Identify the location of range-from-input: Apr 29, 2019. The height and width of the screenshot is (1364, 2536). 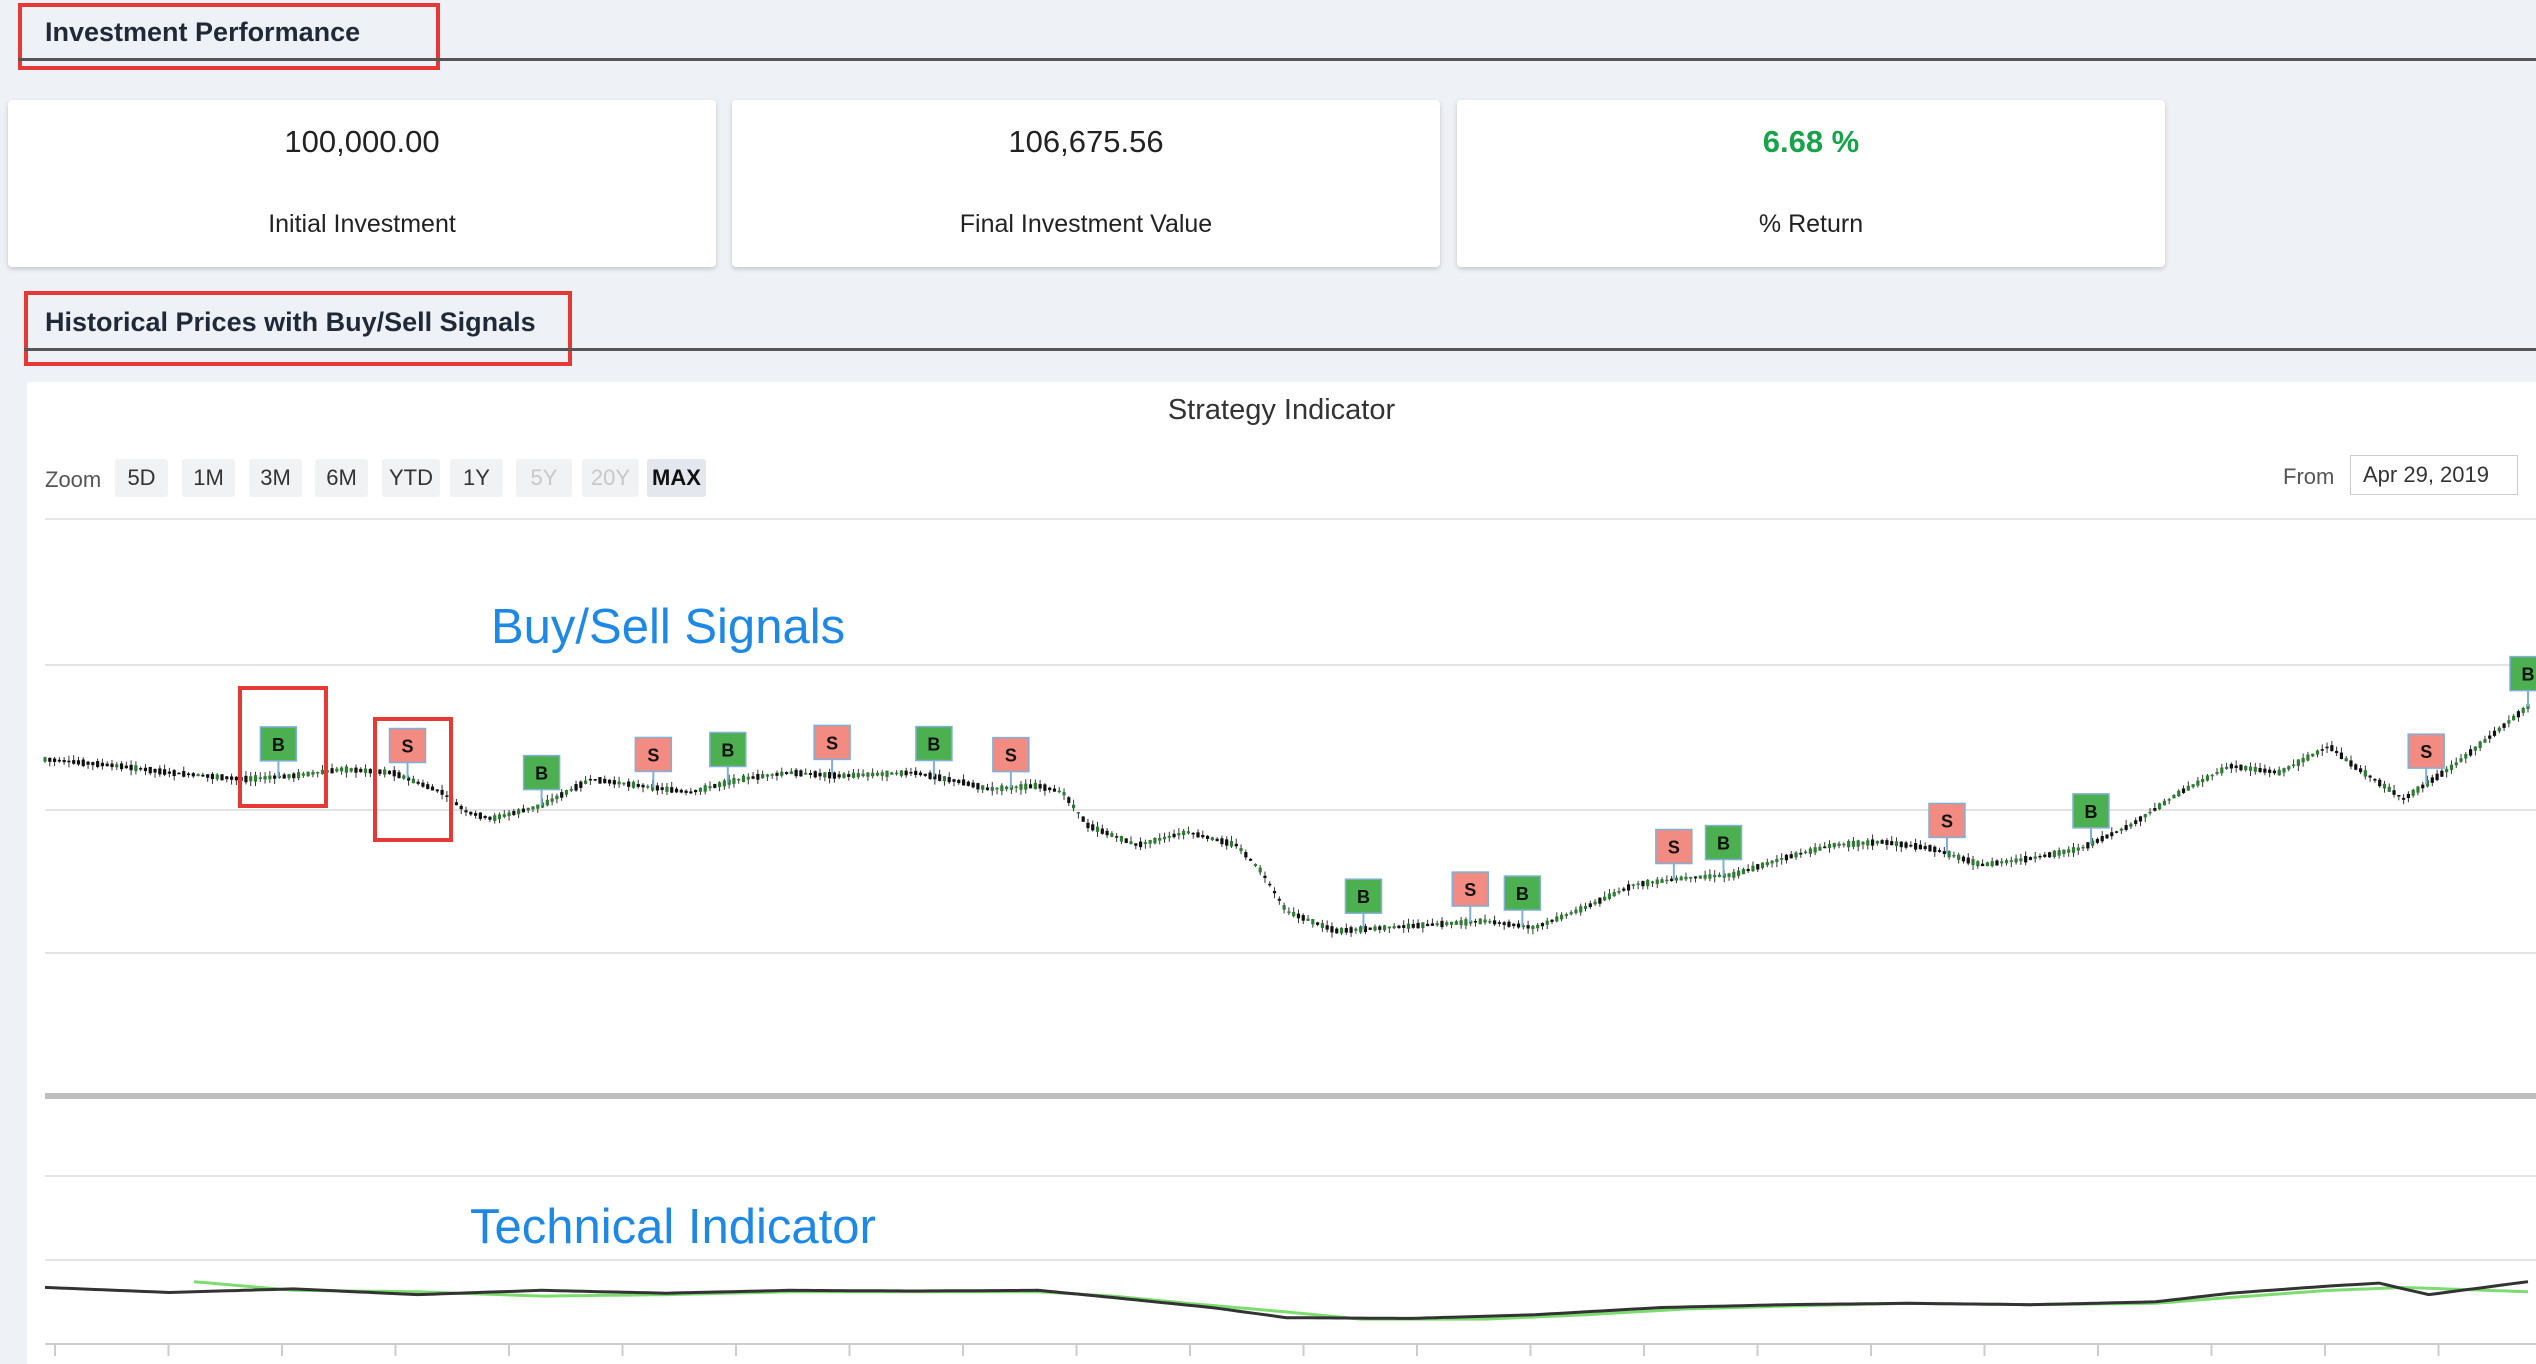
(2434, 475).